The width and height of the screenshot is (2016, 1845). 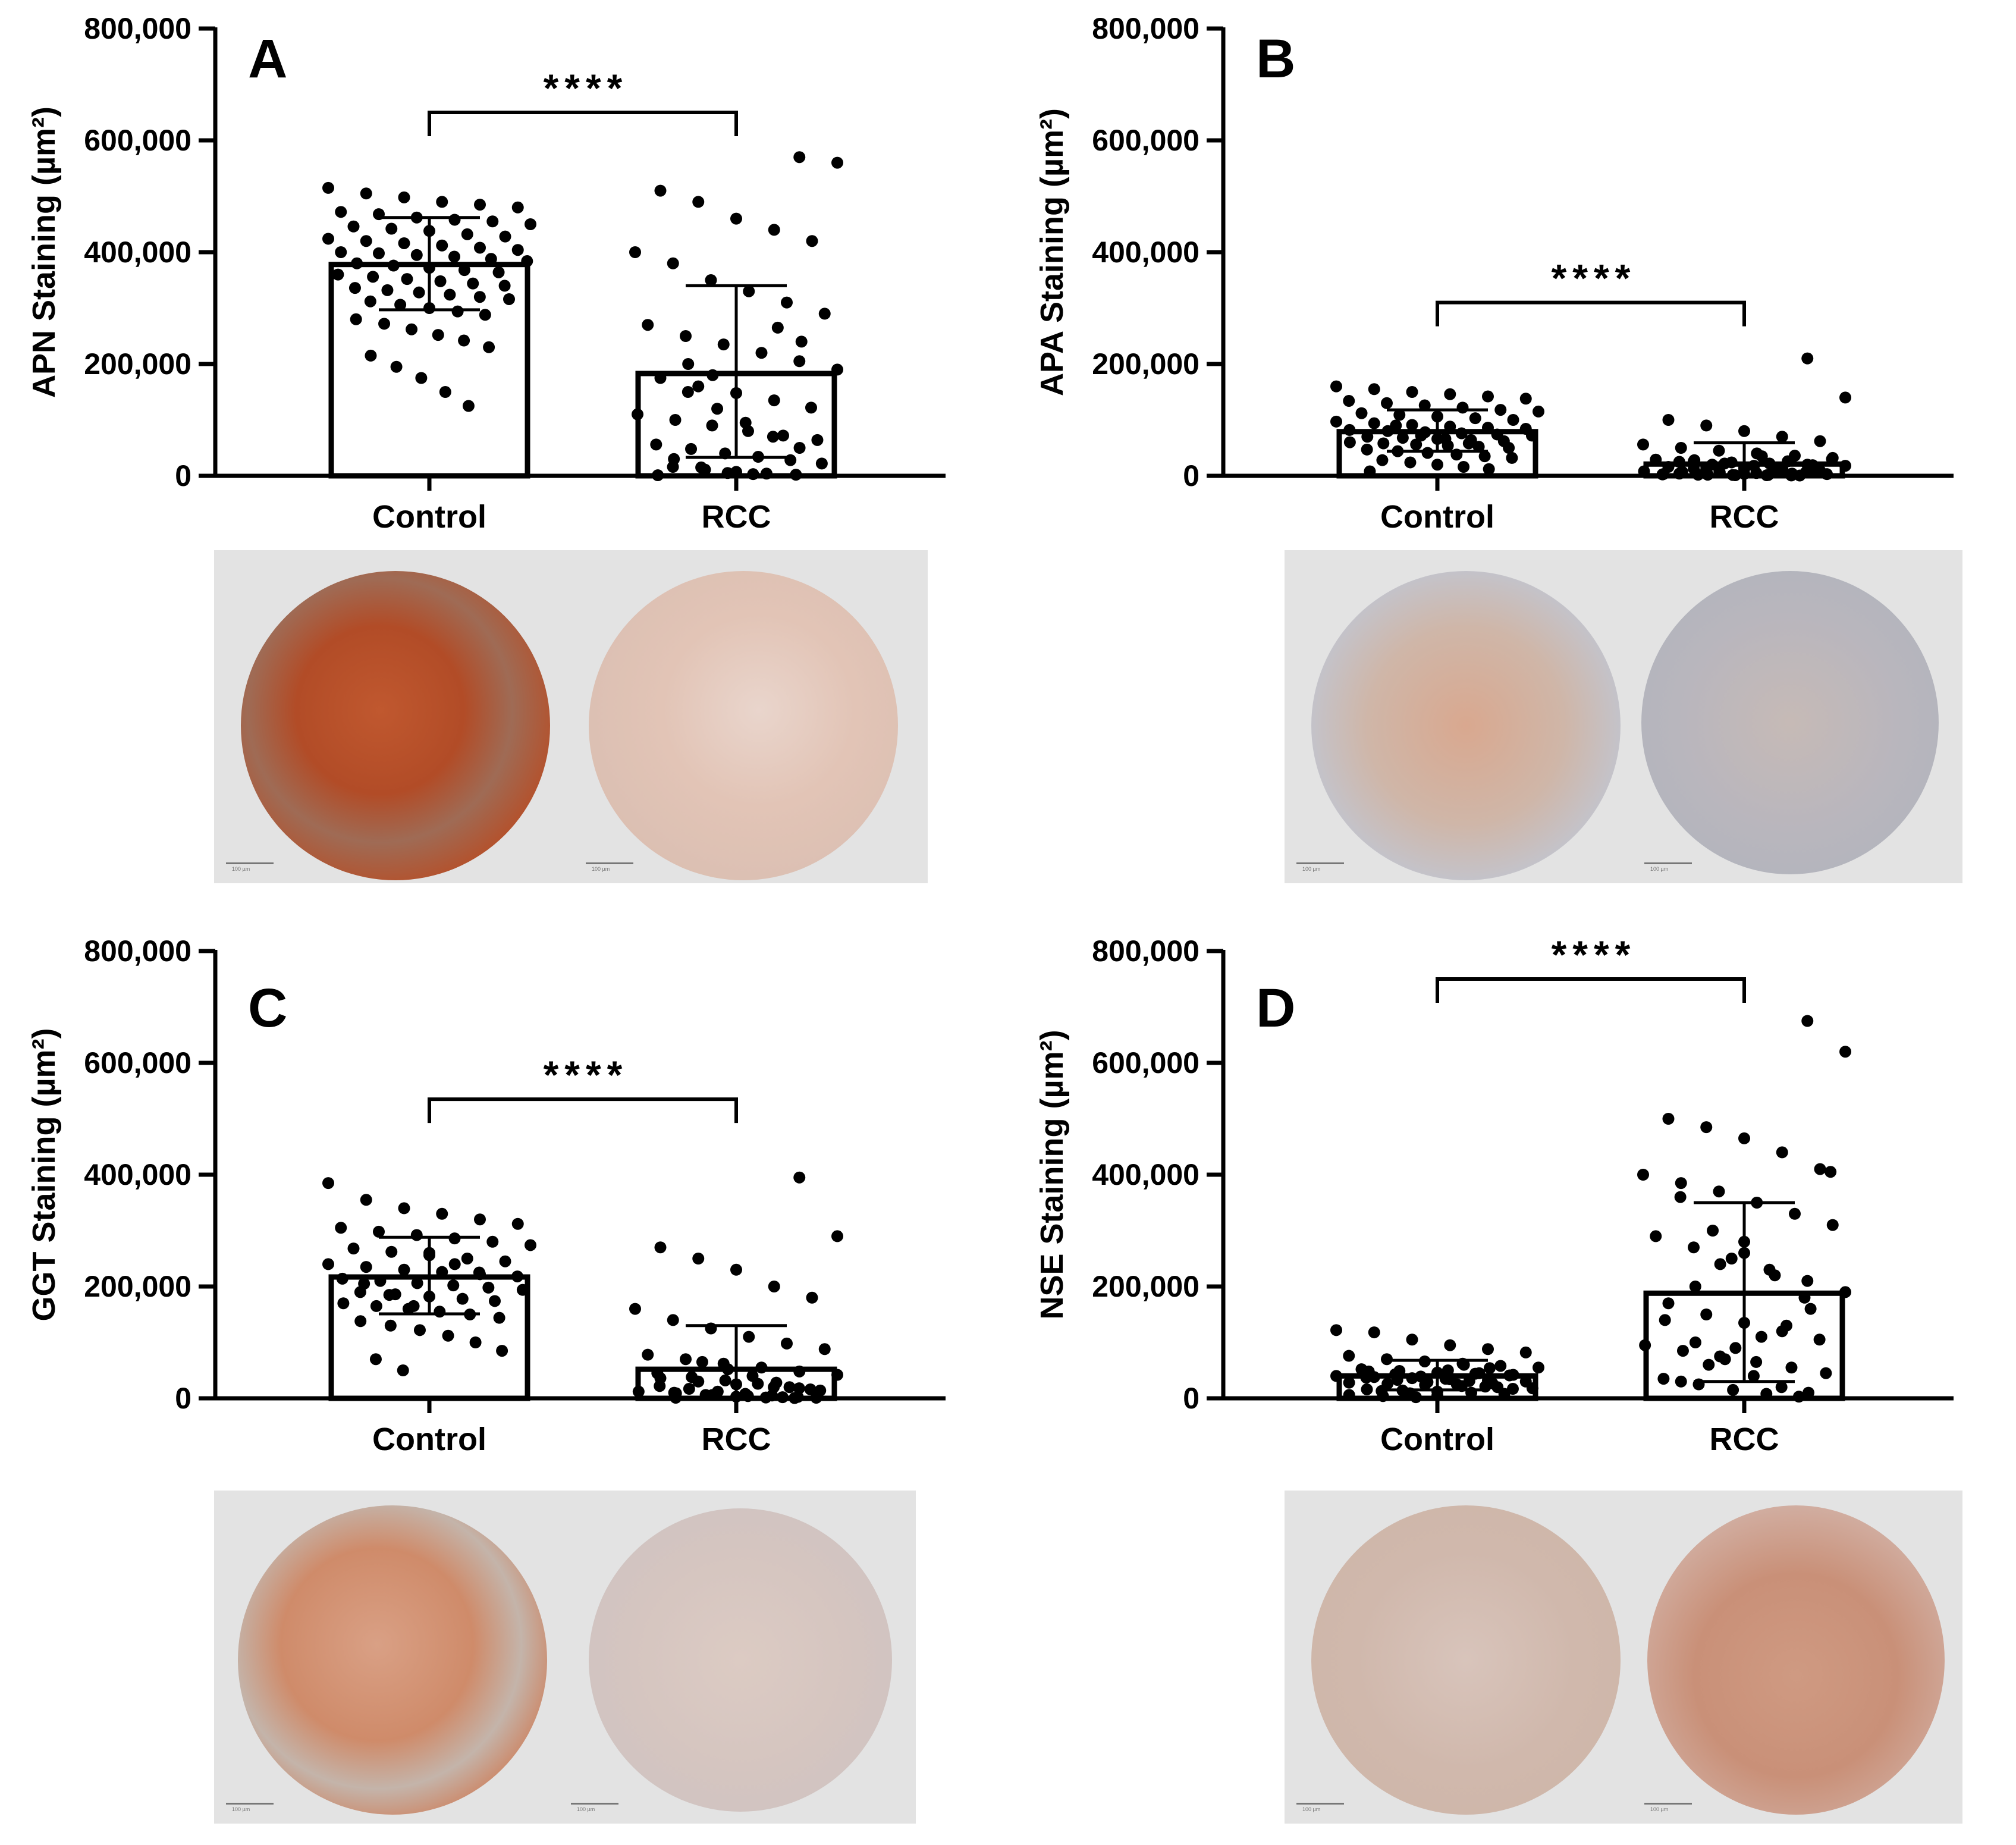 I want to click on panel-c-category-label-control: Control, so click(x=429, y=1440).